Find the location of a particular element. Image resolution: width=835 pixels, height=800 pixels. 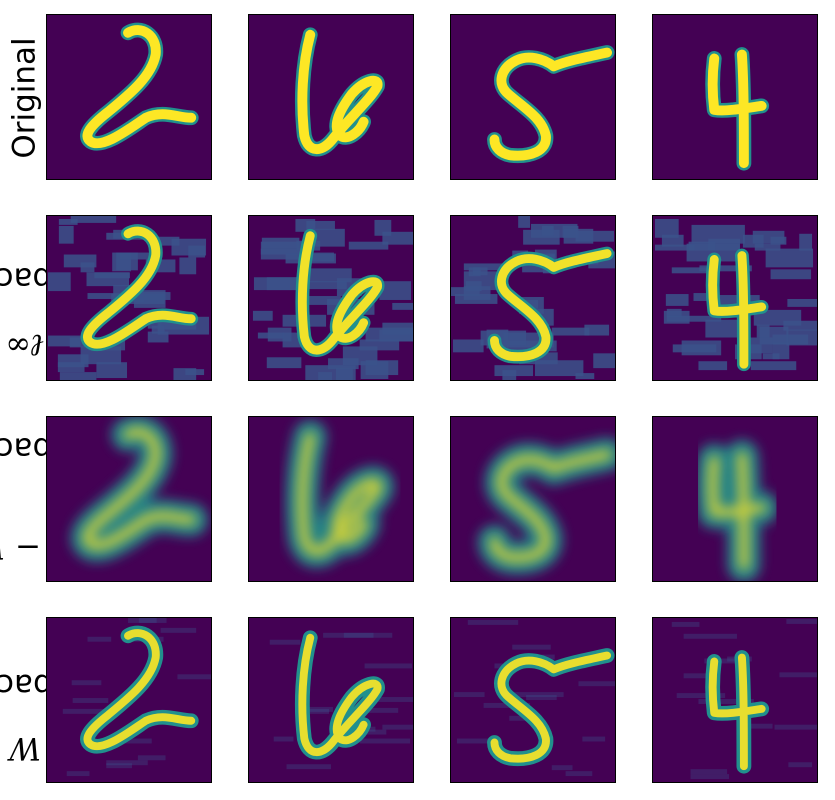

tile-w-col-4-image is located at coordinates (735, 700).